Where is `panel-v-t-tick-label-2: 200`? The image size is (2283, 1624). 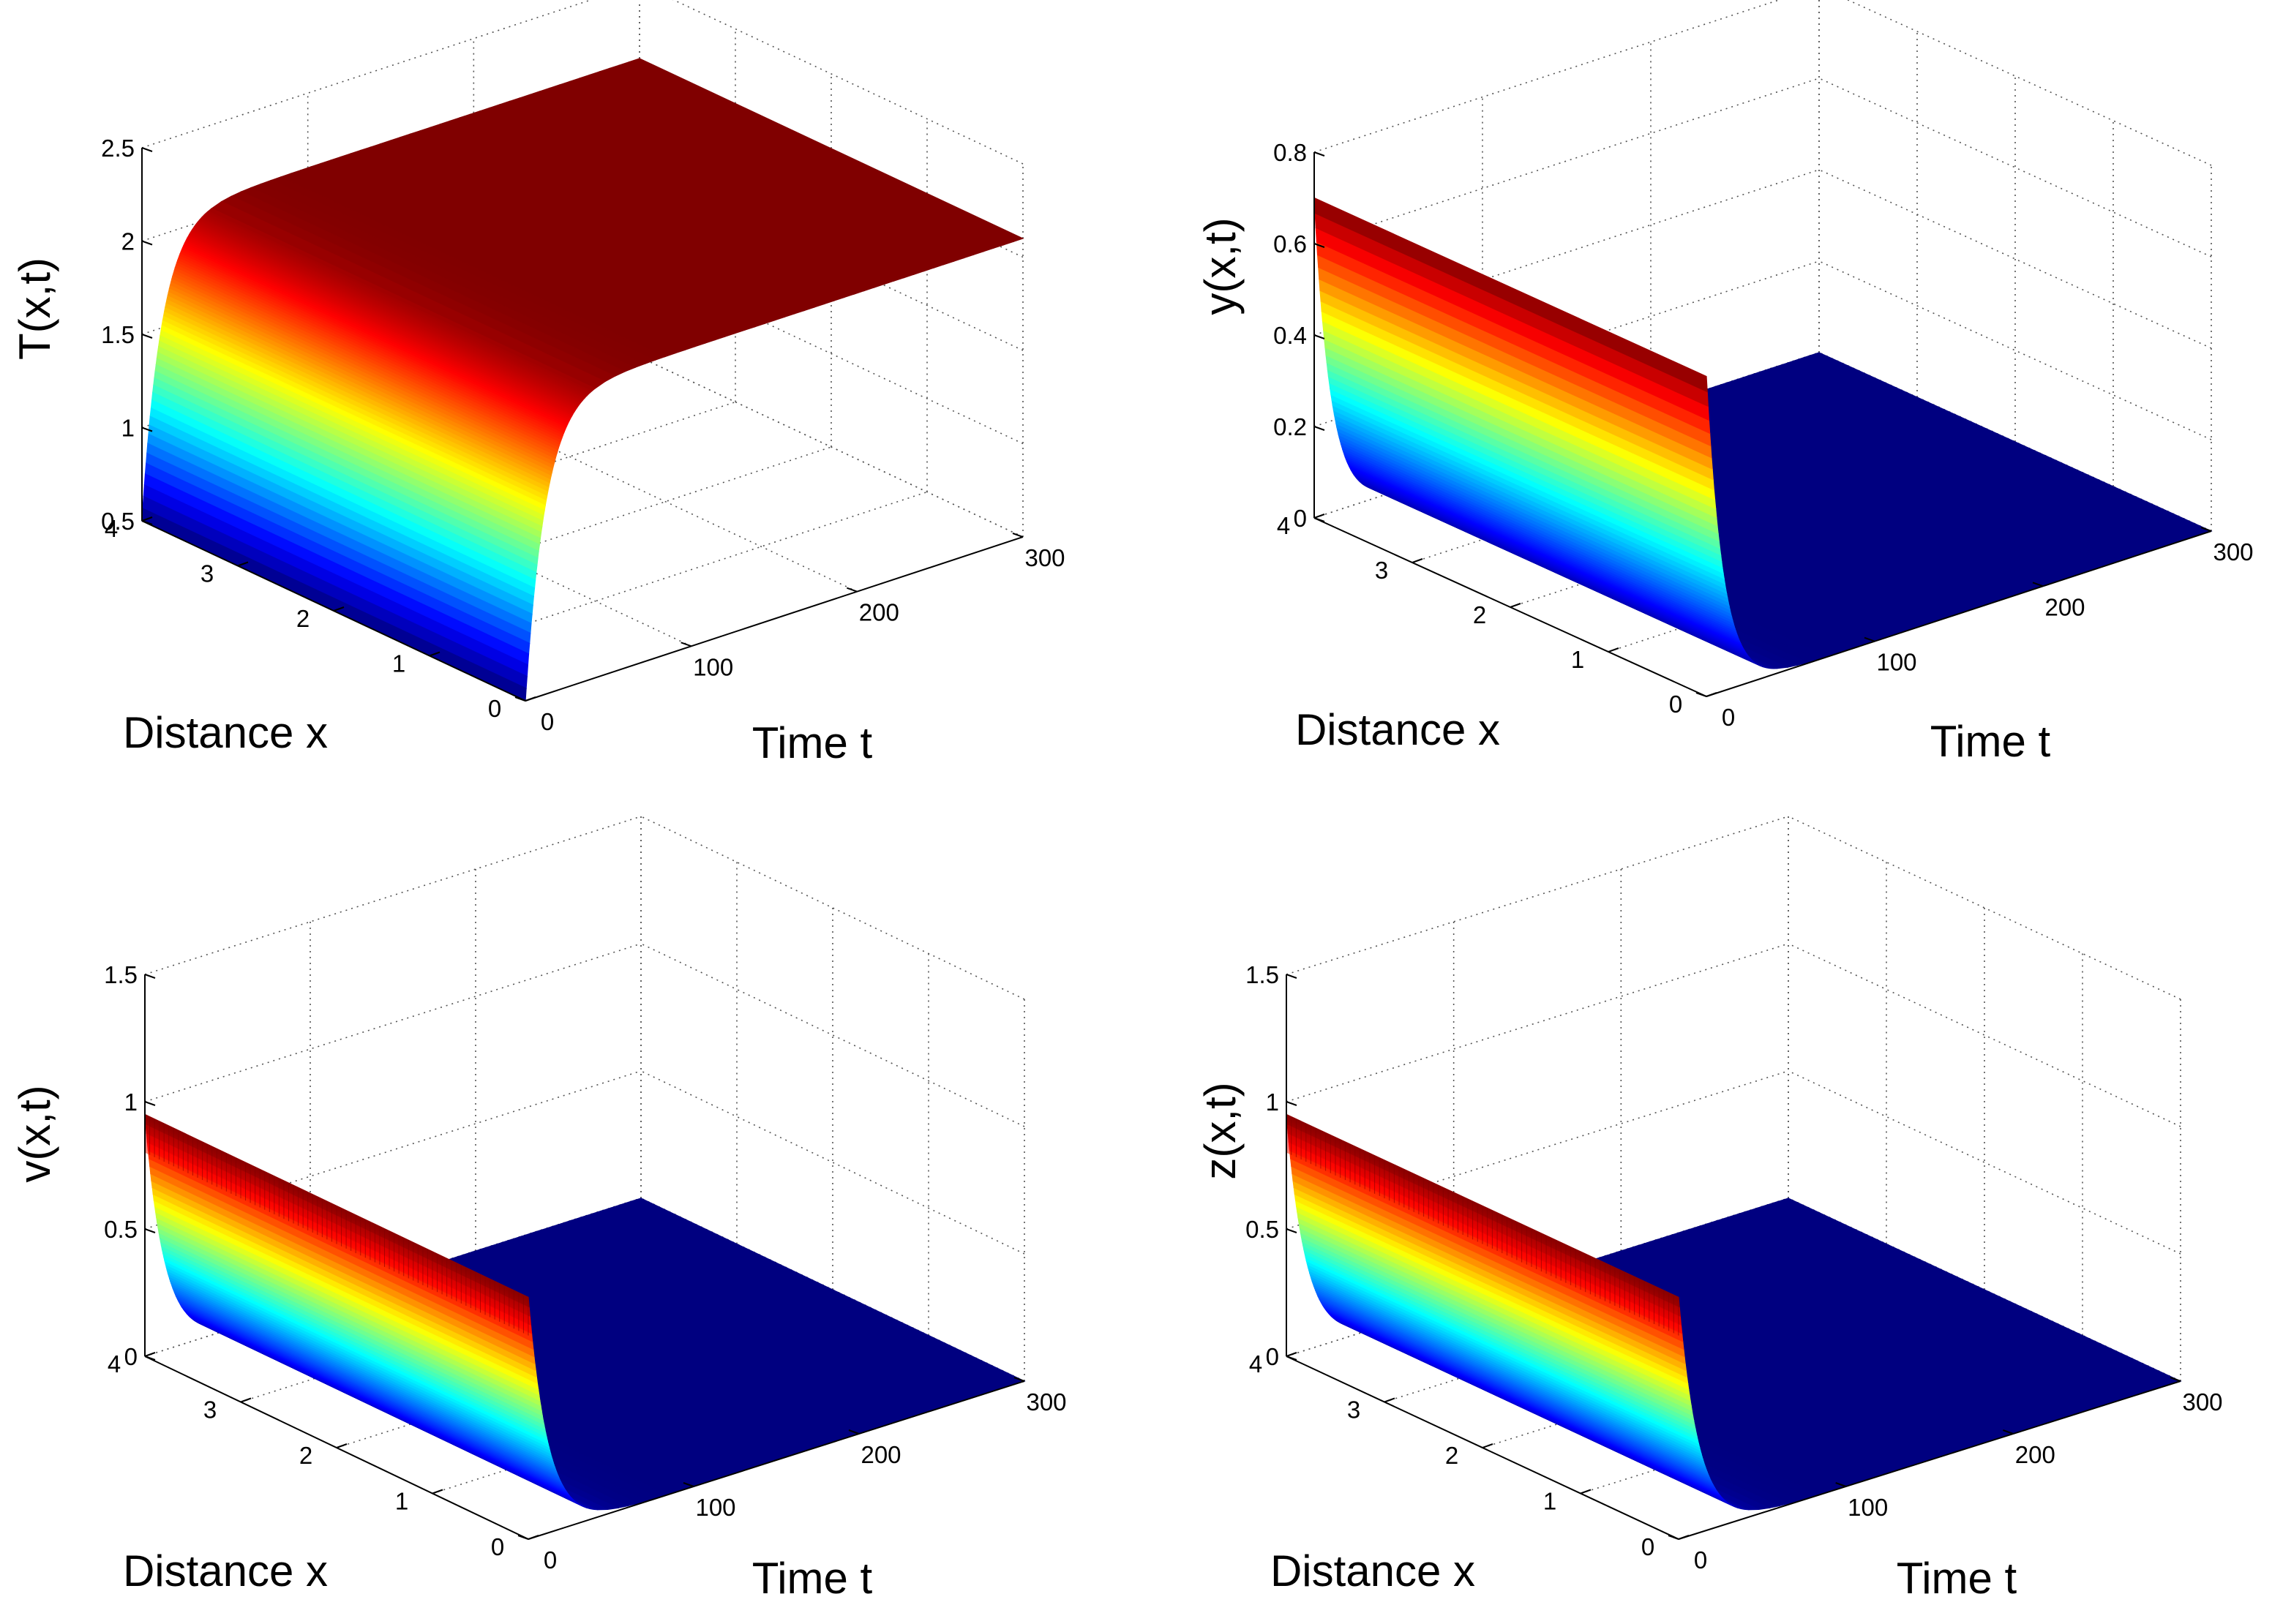
panel-v-t-tick-label-2: 200 is located at coordinates (881, 1454).